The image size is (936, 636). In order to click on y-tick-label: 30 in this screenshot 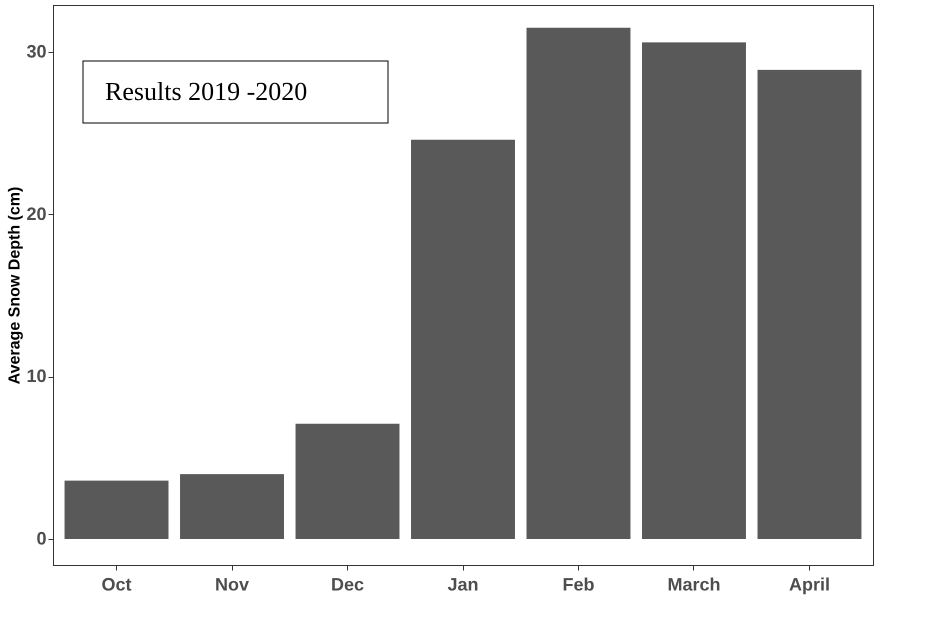, I will do `click(36, 52)`.